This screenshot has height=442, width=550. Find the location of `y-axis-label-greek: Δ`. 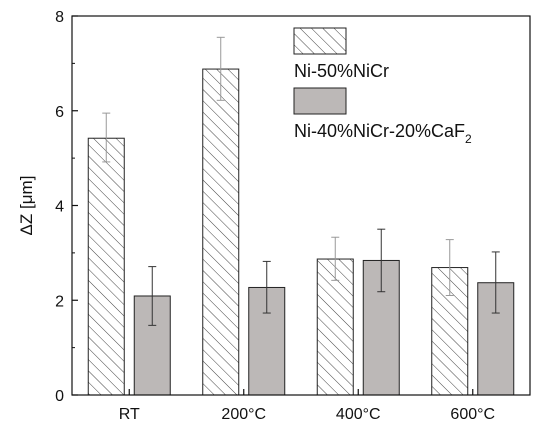

y-axis-label-greek: Δ is located at coordinates (26, 229).